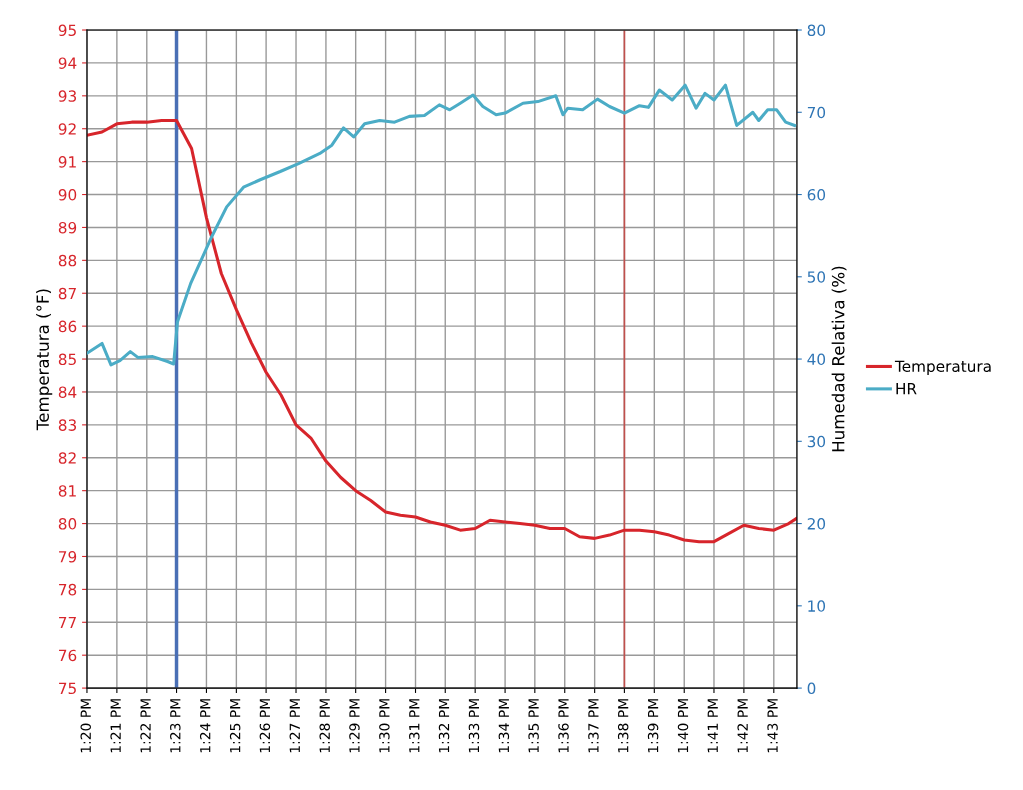 The width and height of the screenshot is (1023, 790). Describe the element at coordinates (816, 277) in the screenshot. I see `y2-tick-label: 50` at that location.